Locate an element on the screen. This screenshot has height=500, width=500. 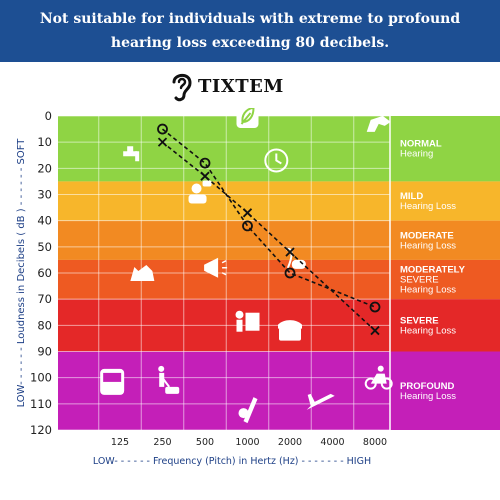
x-tick-label: 2000 is located at coordinates (290, 442).